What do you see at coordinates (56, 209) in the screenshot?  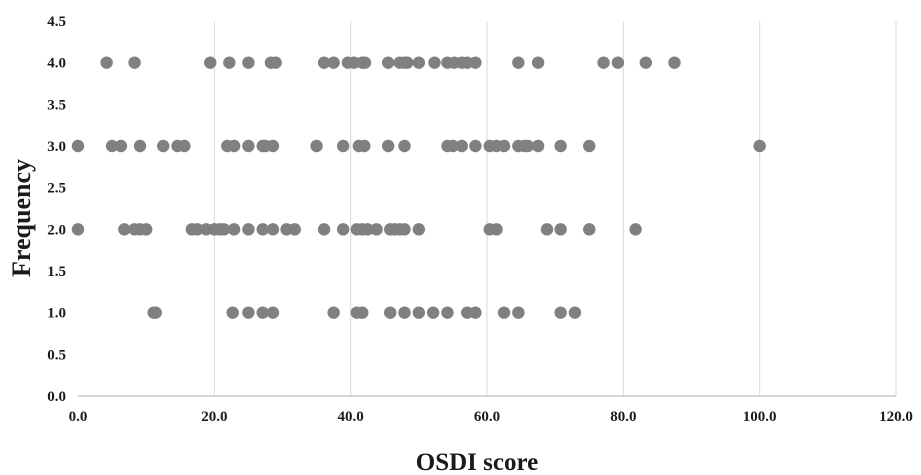 I see `y-tick-labels: 0.0 0.5 1.0 1.5 2.0 2.5 3.0 3.5 4.0 4.5` at bounding box center [56, 209].